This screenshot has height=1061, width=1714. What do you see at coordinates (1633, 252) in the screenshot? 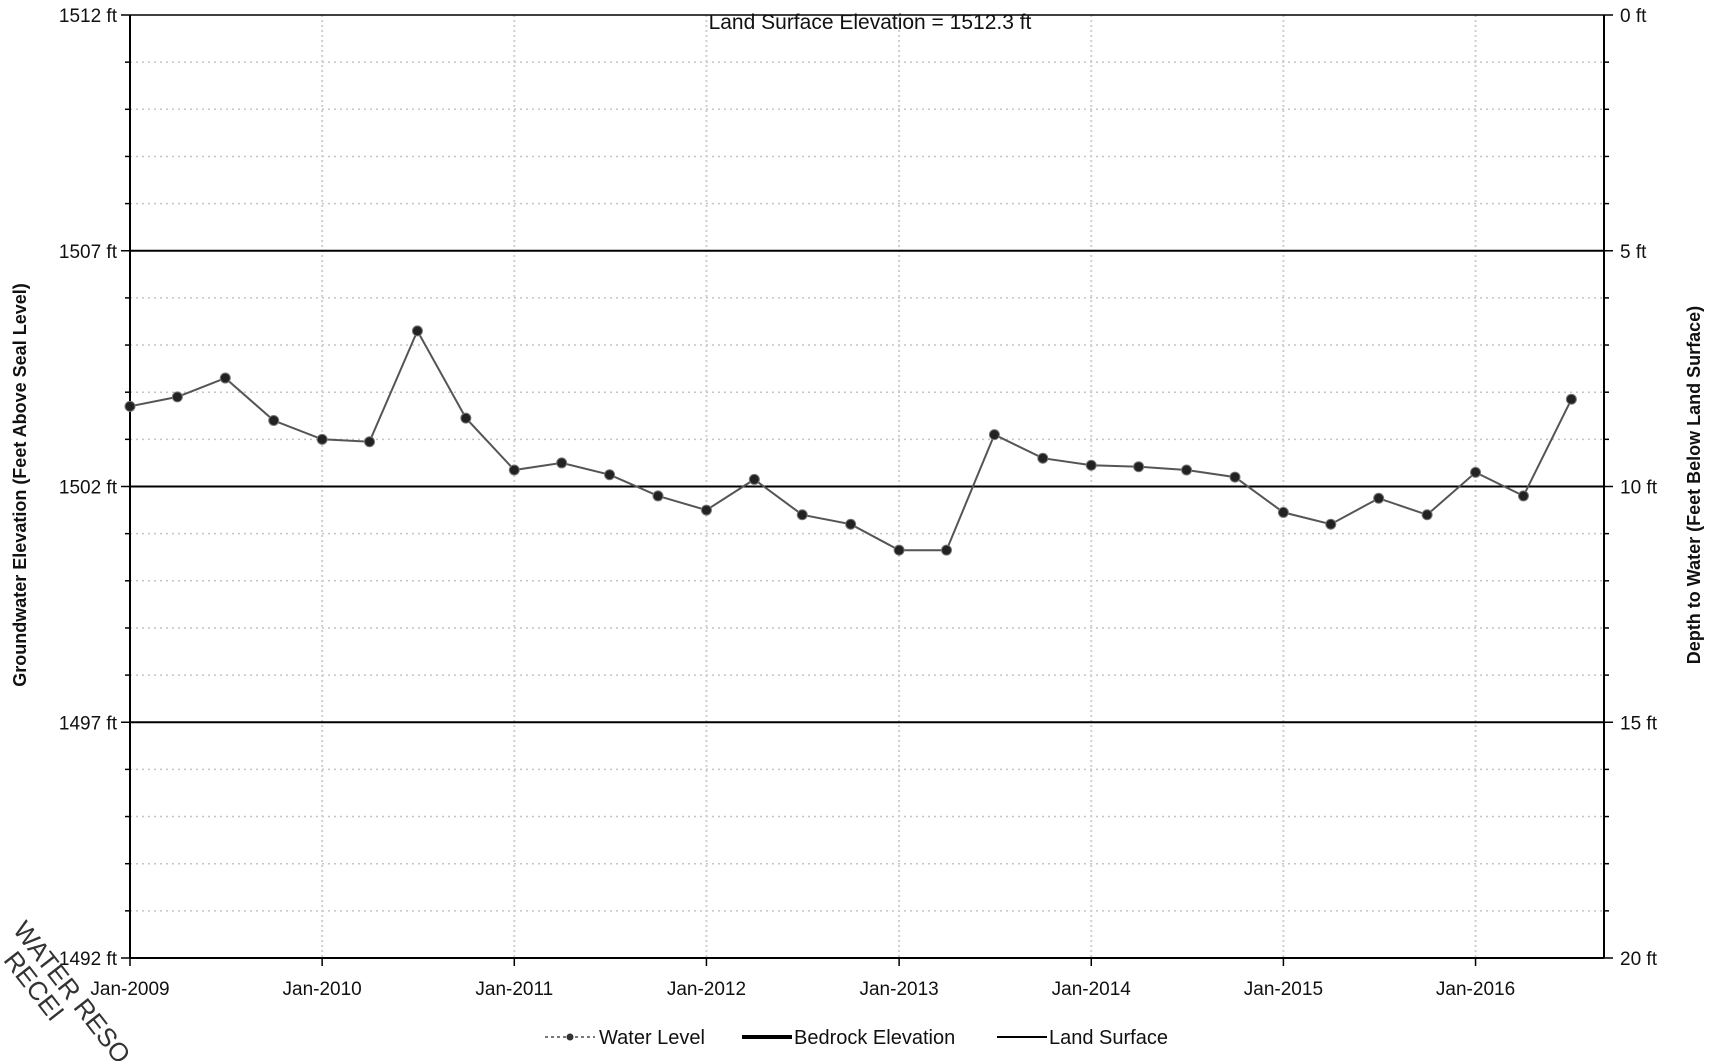
I see `y2-tick-label: 5 ft` at bounding box center [1633, 252].